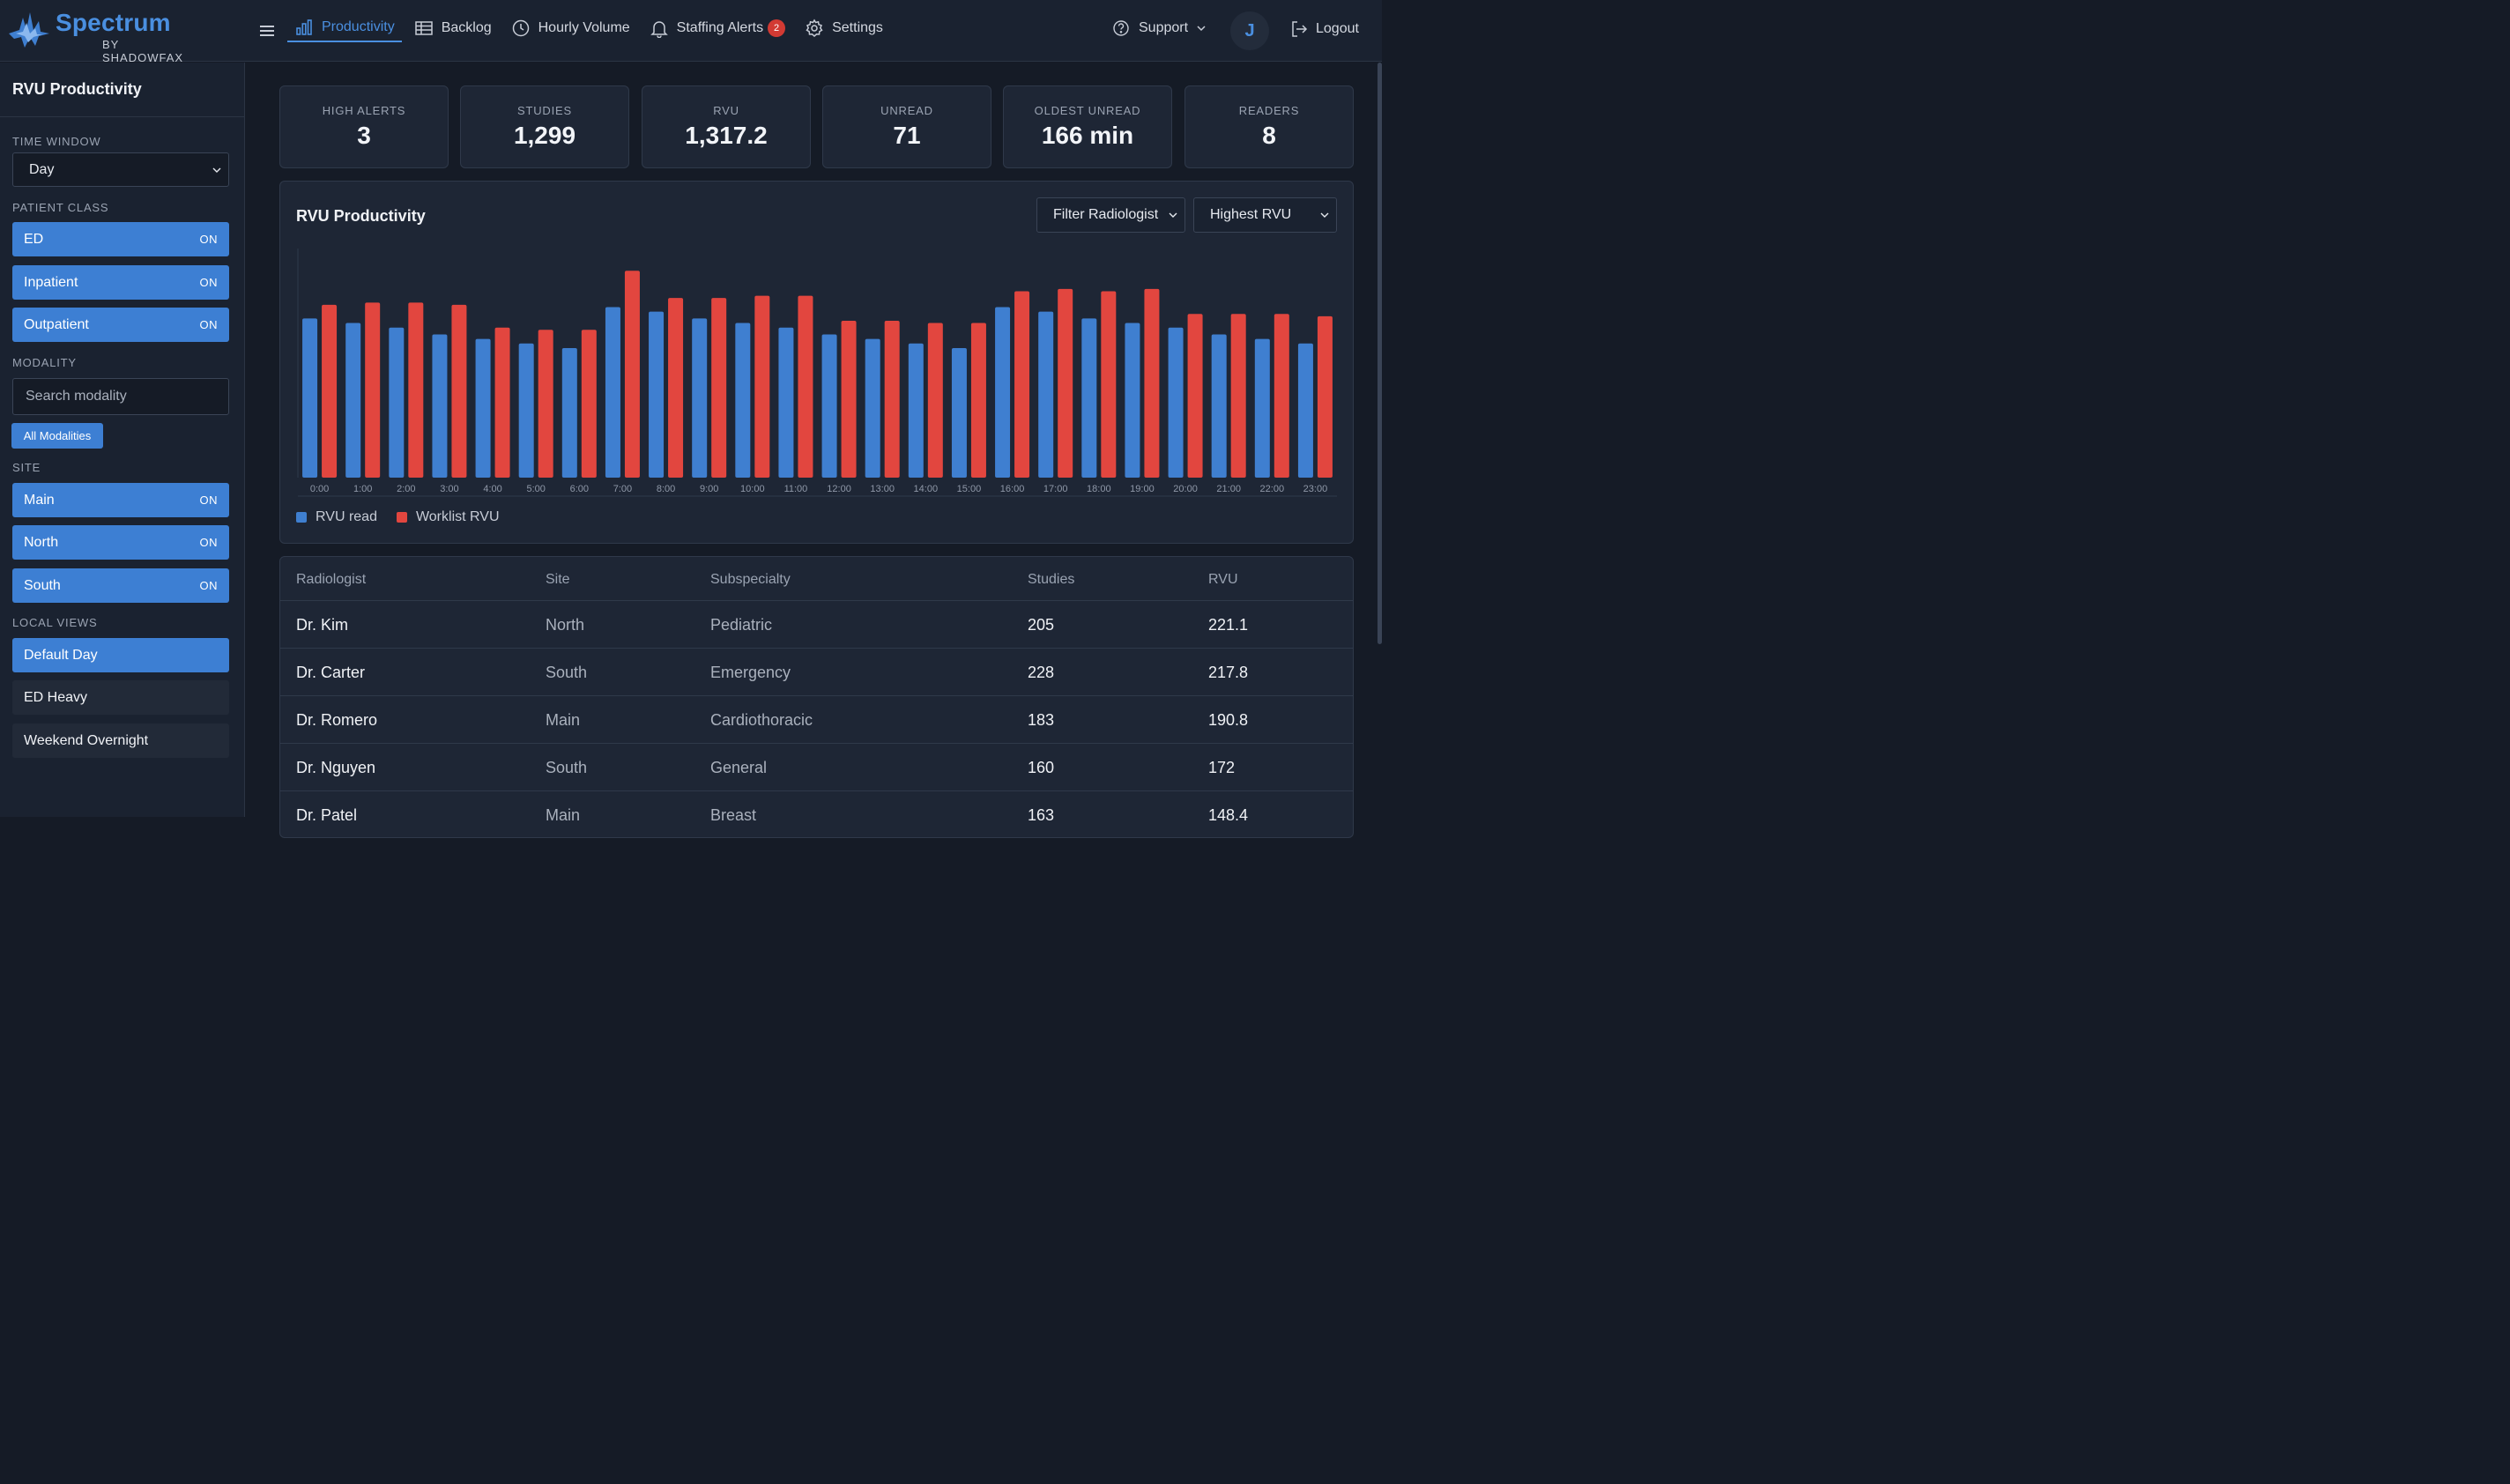 The image size is (2510, 1484). I want to click on table-row: Dr. Patel Main Breast 163 148.4, so click(816, 813).